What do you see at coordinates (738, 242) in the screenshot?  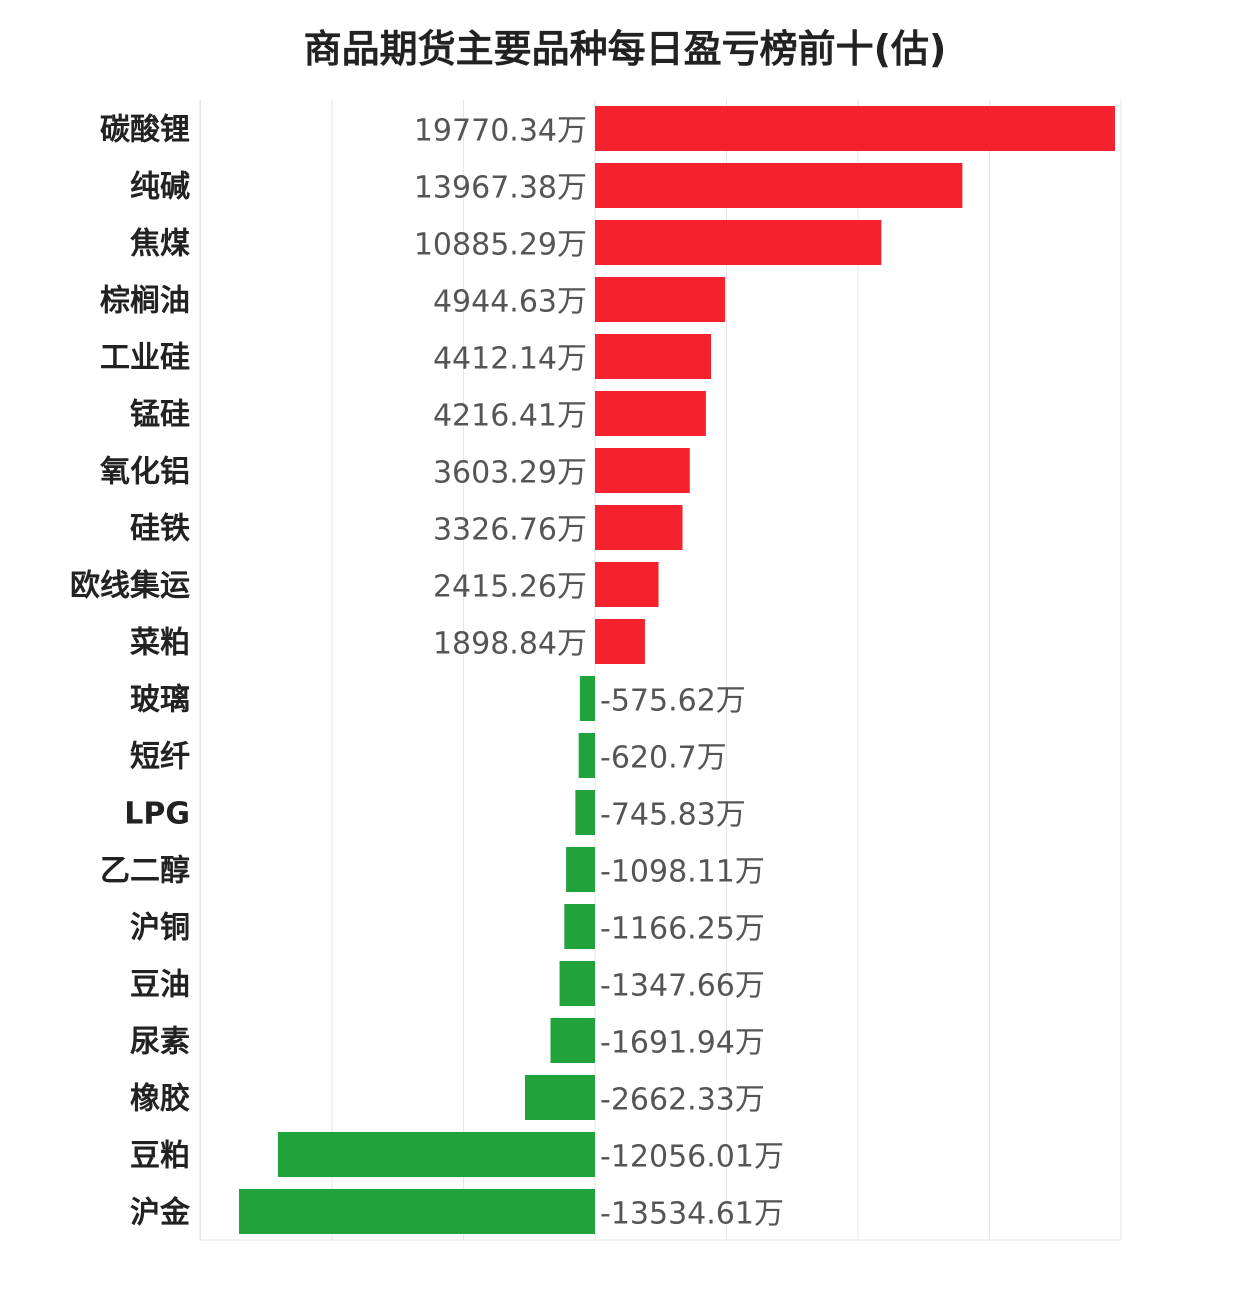 I see `bar-焦煤` at bounding box center [738, 242].